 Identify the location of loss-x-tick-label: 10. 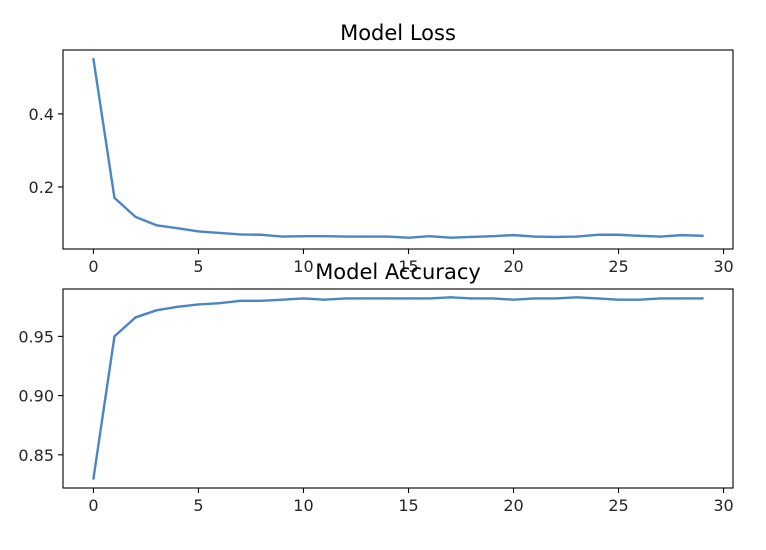
(303, 266).